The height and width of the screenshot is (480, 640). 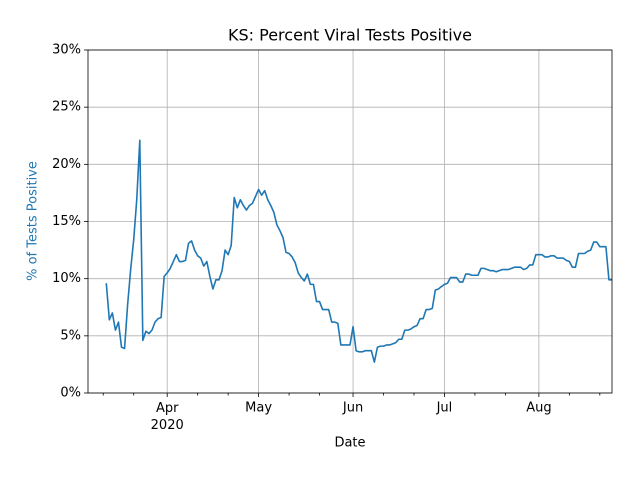 I want to click on y-axis-label: % of Tests Positive, so click(x=33, y=221).